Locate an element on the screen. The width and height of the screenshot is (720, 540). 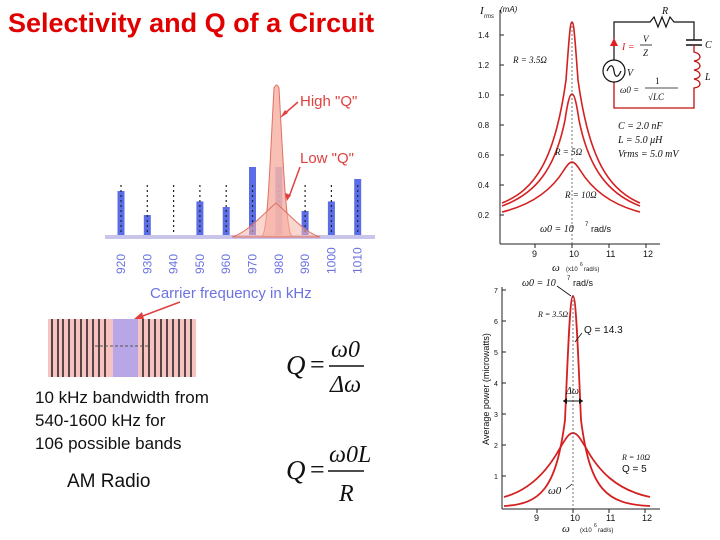
circuit-i-eq-num: V is located at coordinates (646, 39).